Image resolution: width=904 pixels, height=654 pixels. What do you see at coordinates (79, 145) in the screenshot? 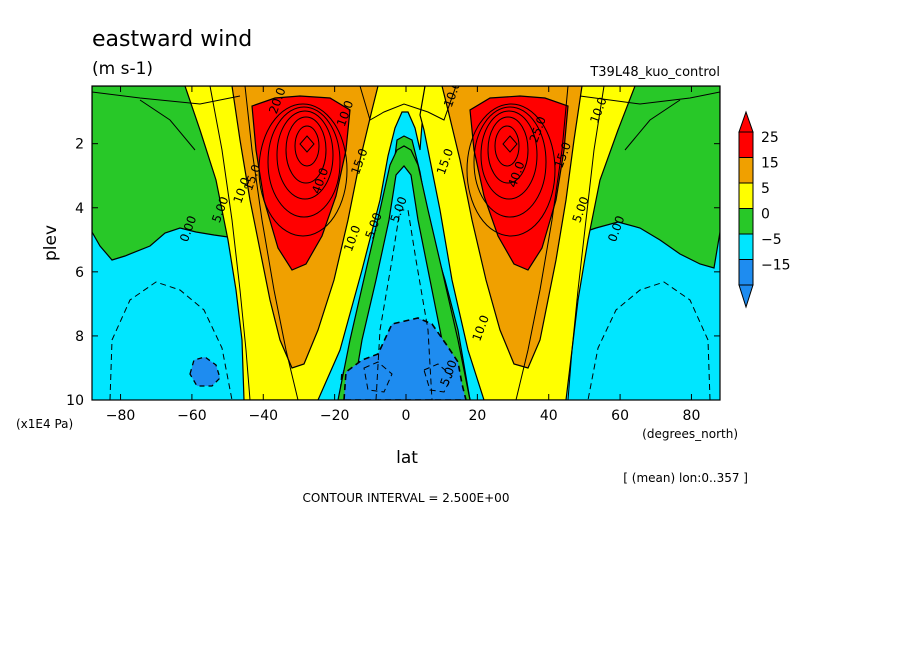
I see `y-tick-label: 2` at bounding box center [79, 145].